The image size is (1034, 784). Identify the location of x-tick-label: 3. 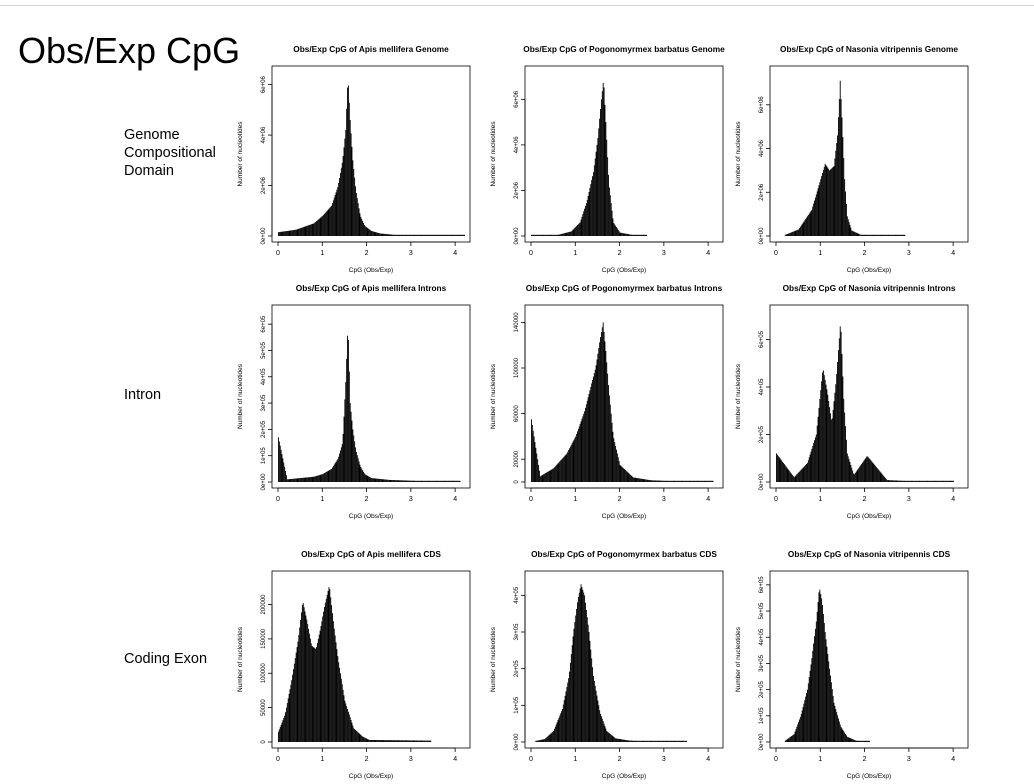
(909, 499).